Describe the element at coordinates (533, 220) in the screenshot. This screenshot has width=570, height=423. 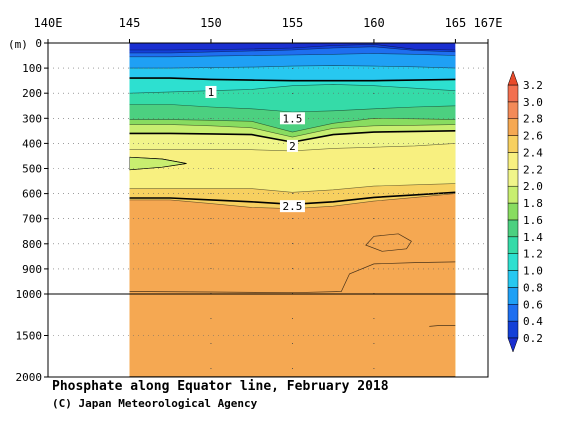
I see `colorbar-label-1.6: 1.6` at that location.